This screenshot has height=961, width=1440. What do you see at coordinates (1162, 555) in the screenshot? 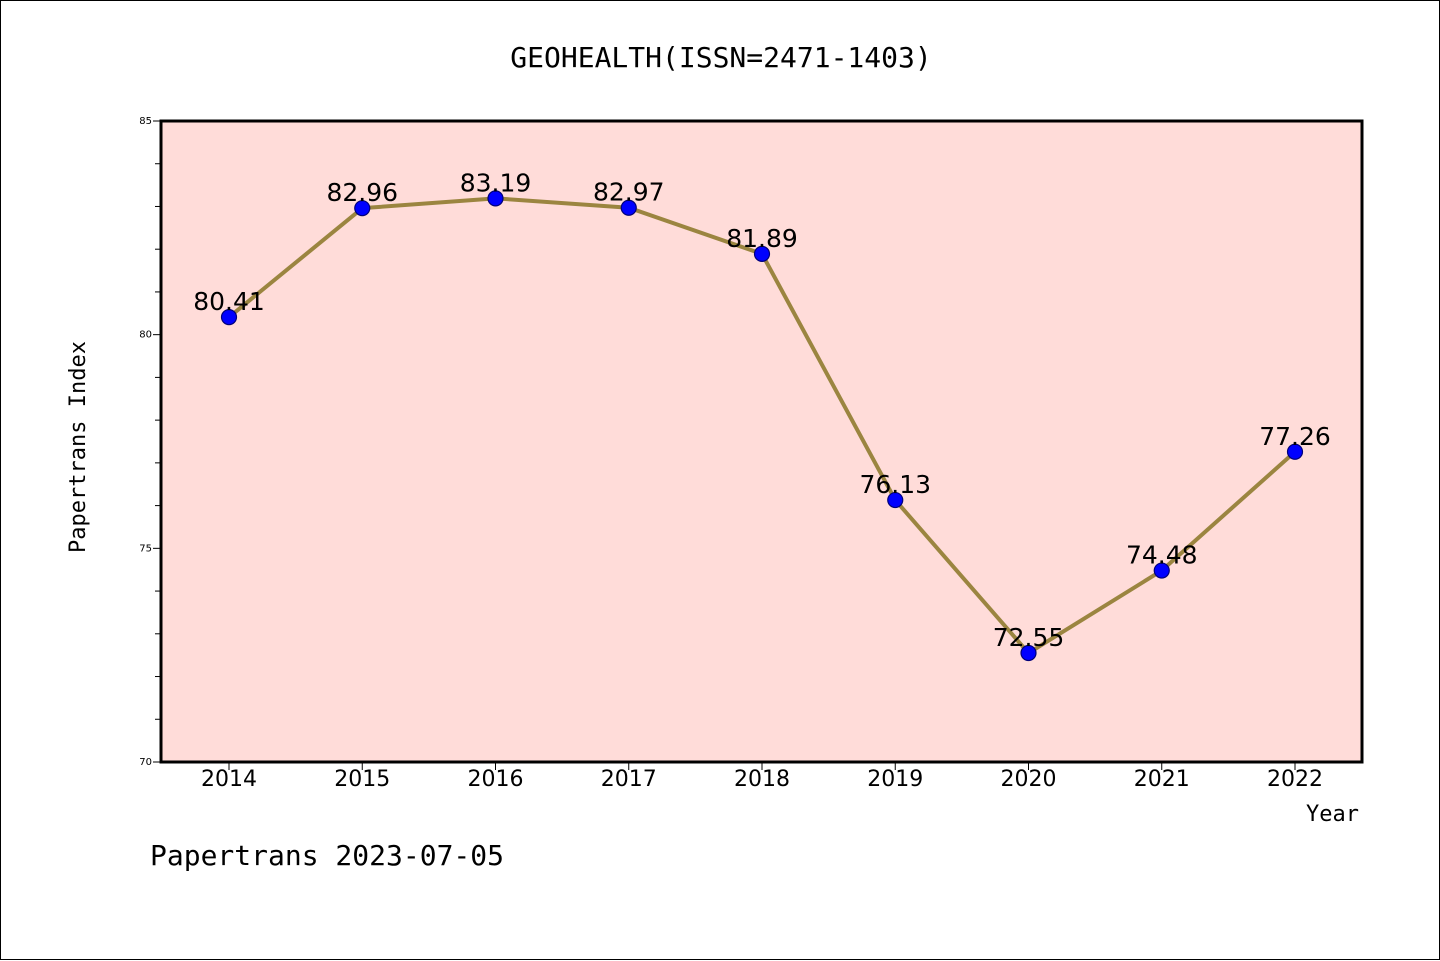
I see `data-label: 74.48` at bounding box center [1162, 555].